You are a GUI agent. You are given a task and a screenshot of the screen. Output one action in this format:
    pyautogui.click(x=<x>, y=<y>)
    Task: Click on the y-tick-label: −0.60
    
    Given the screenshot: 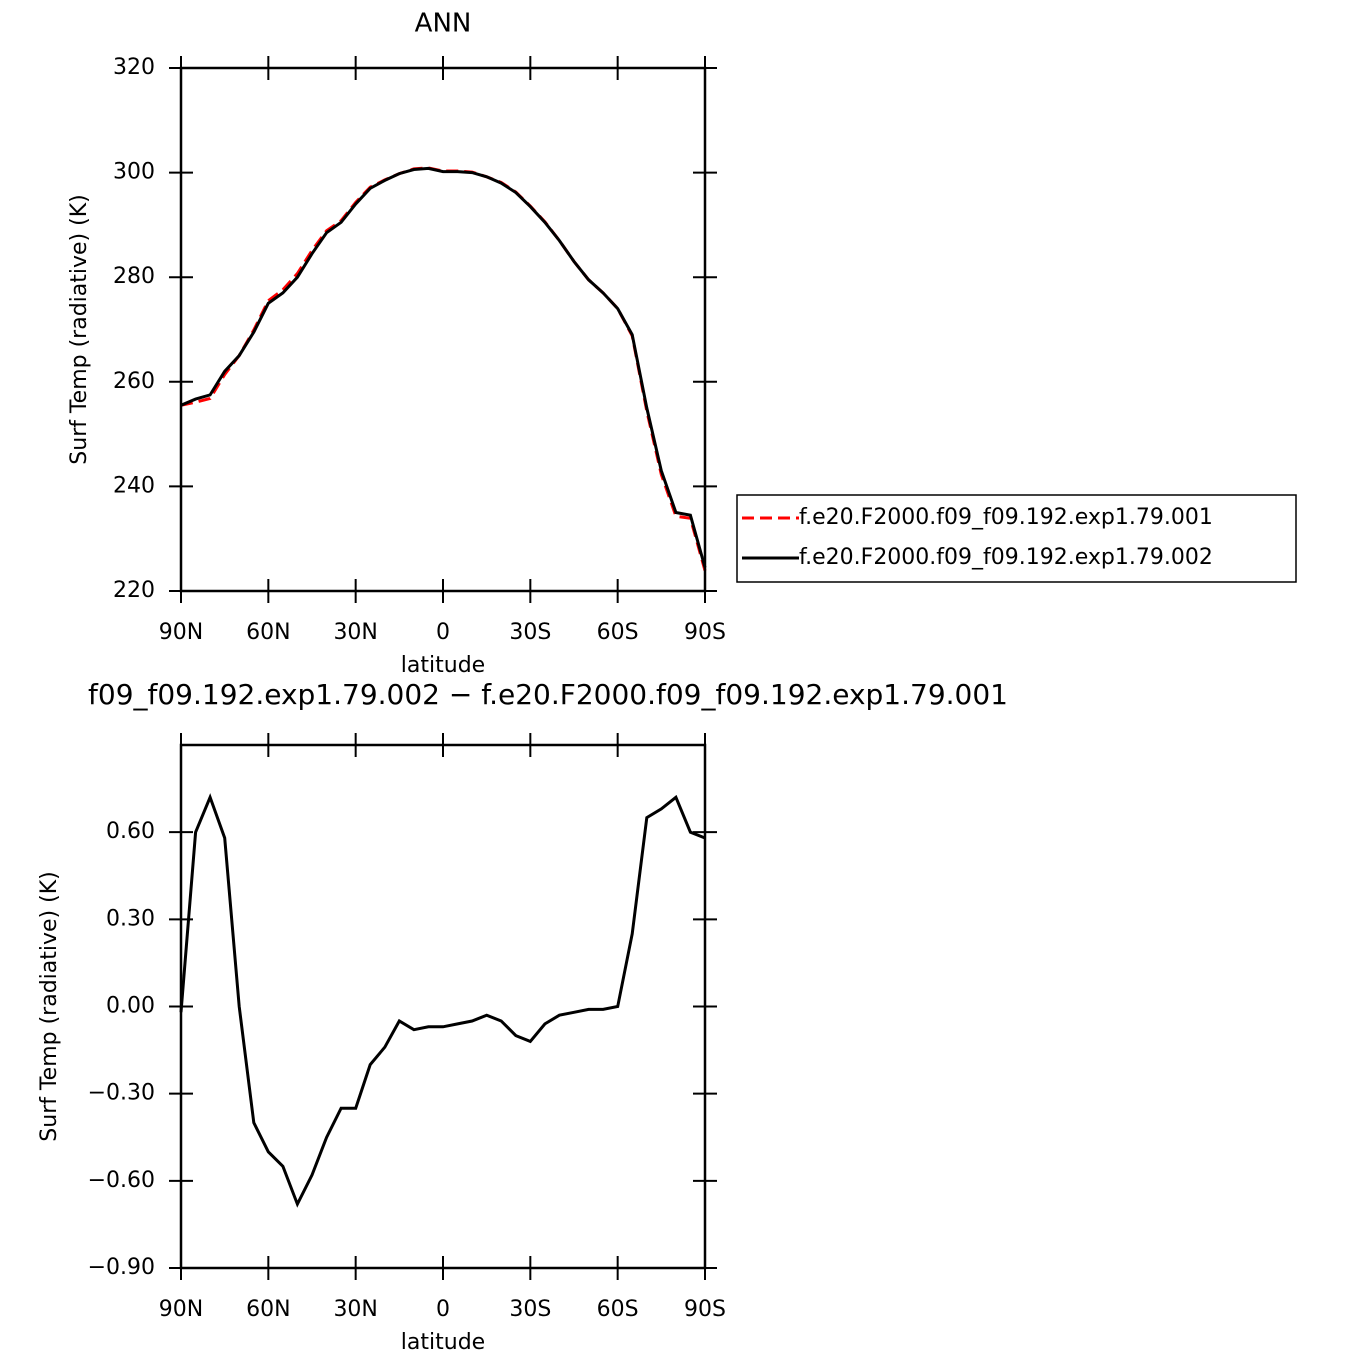 What is the action you would take?
    pyautogui.click(x=121, y=1180)
    